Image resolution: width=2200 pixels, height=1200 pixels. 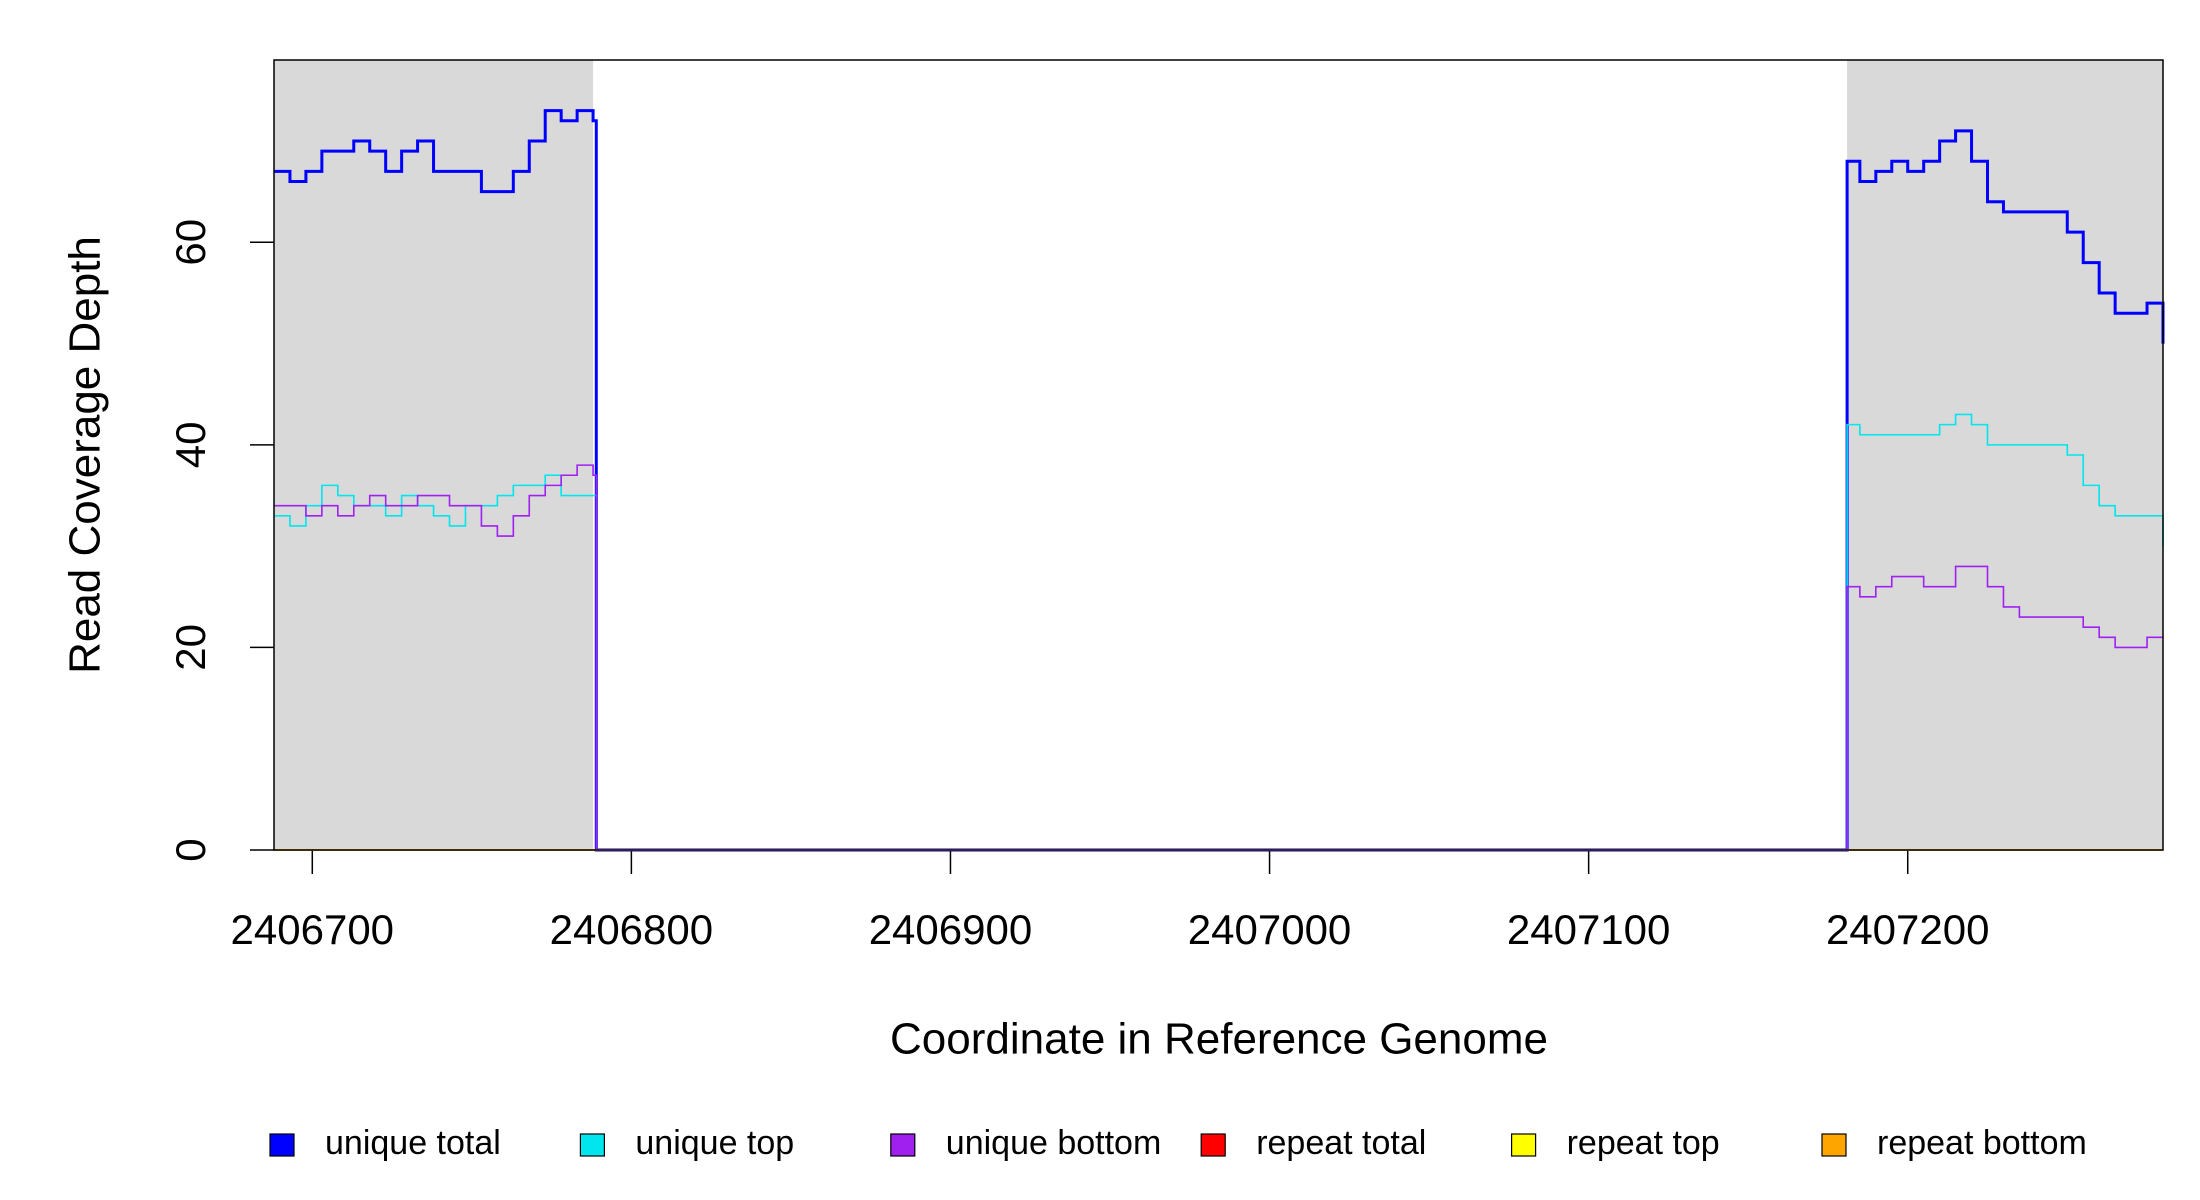 What do you see at coordinates (1908, 929) in the screenshot?
I see `x-tick-label: 2407200` at bounding box center [1908, 929].